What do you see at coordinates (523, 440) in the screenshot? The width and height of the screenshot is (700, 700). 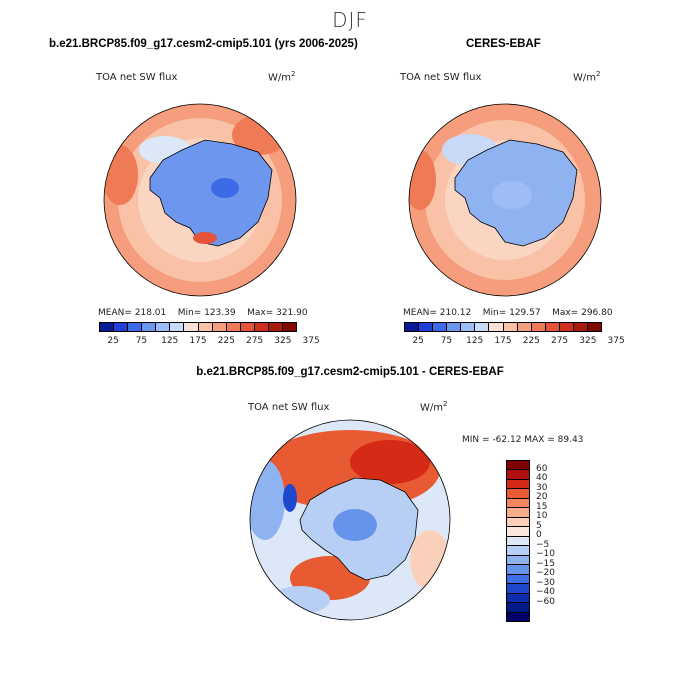 I see `diff-minmax: MIN = -62.12 MAX = 89.43` at bounding box center [523, 440].